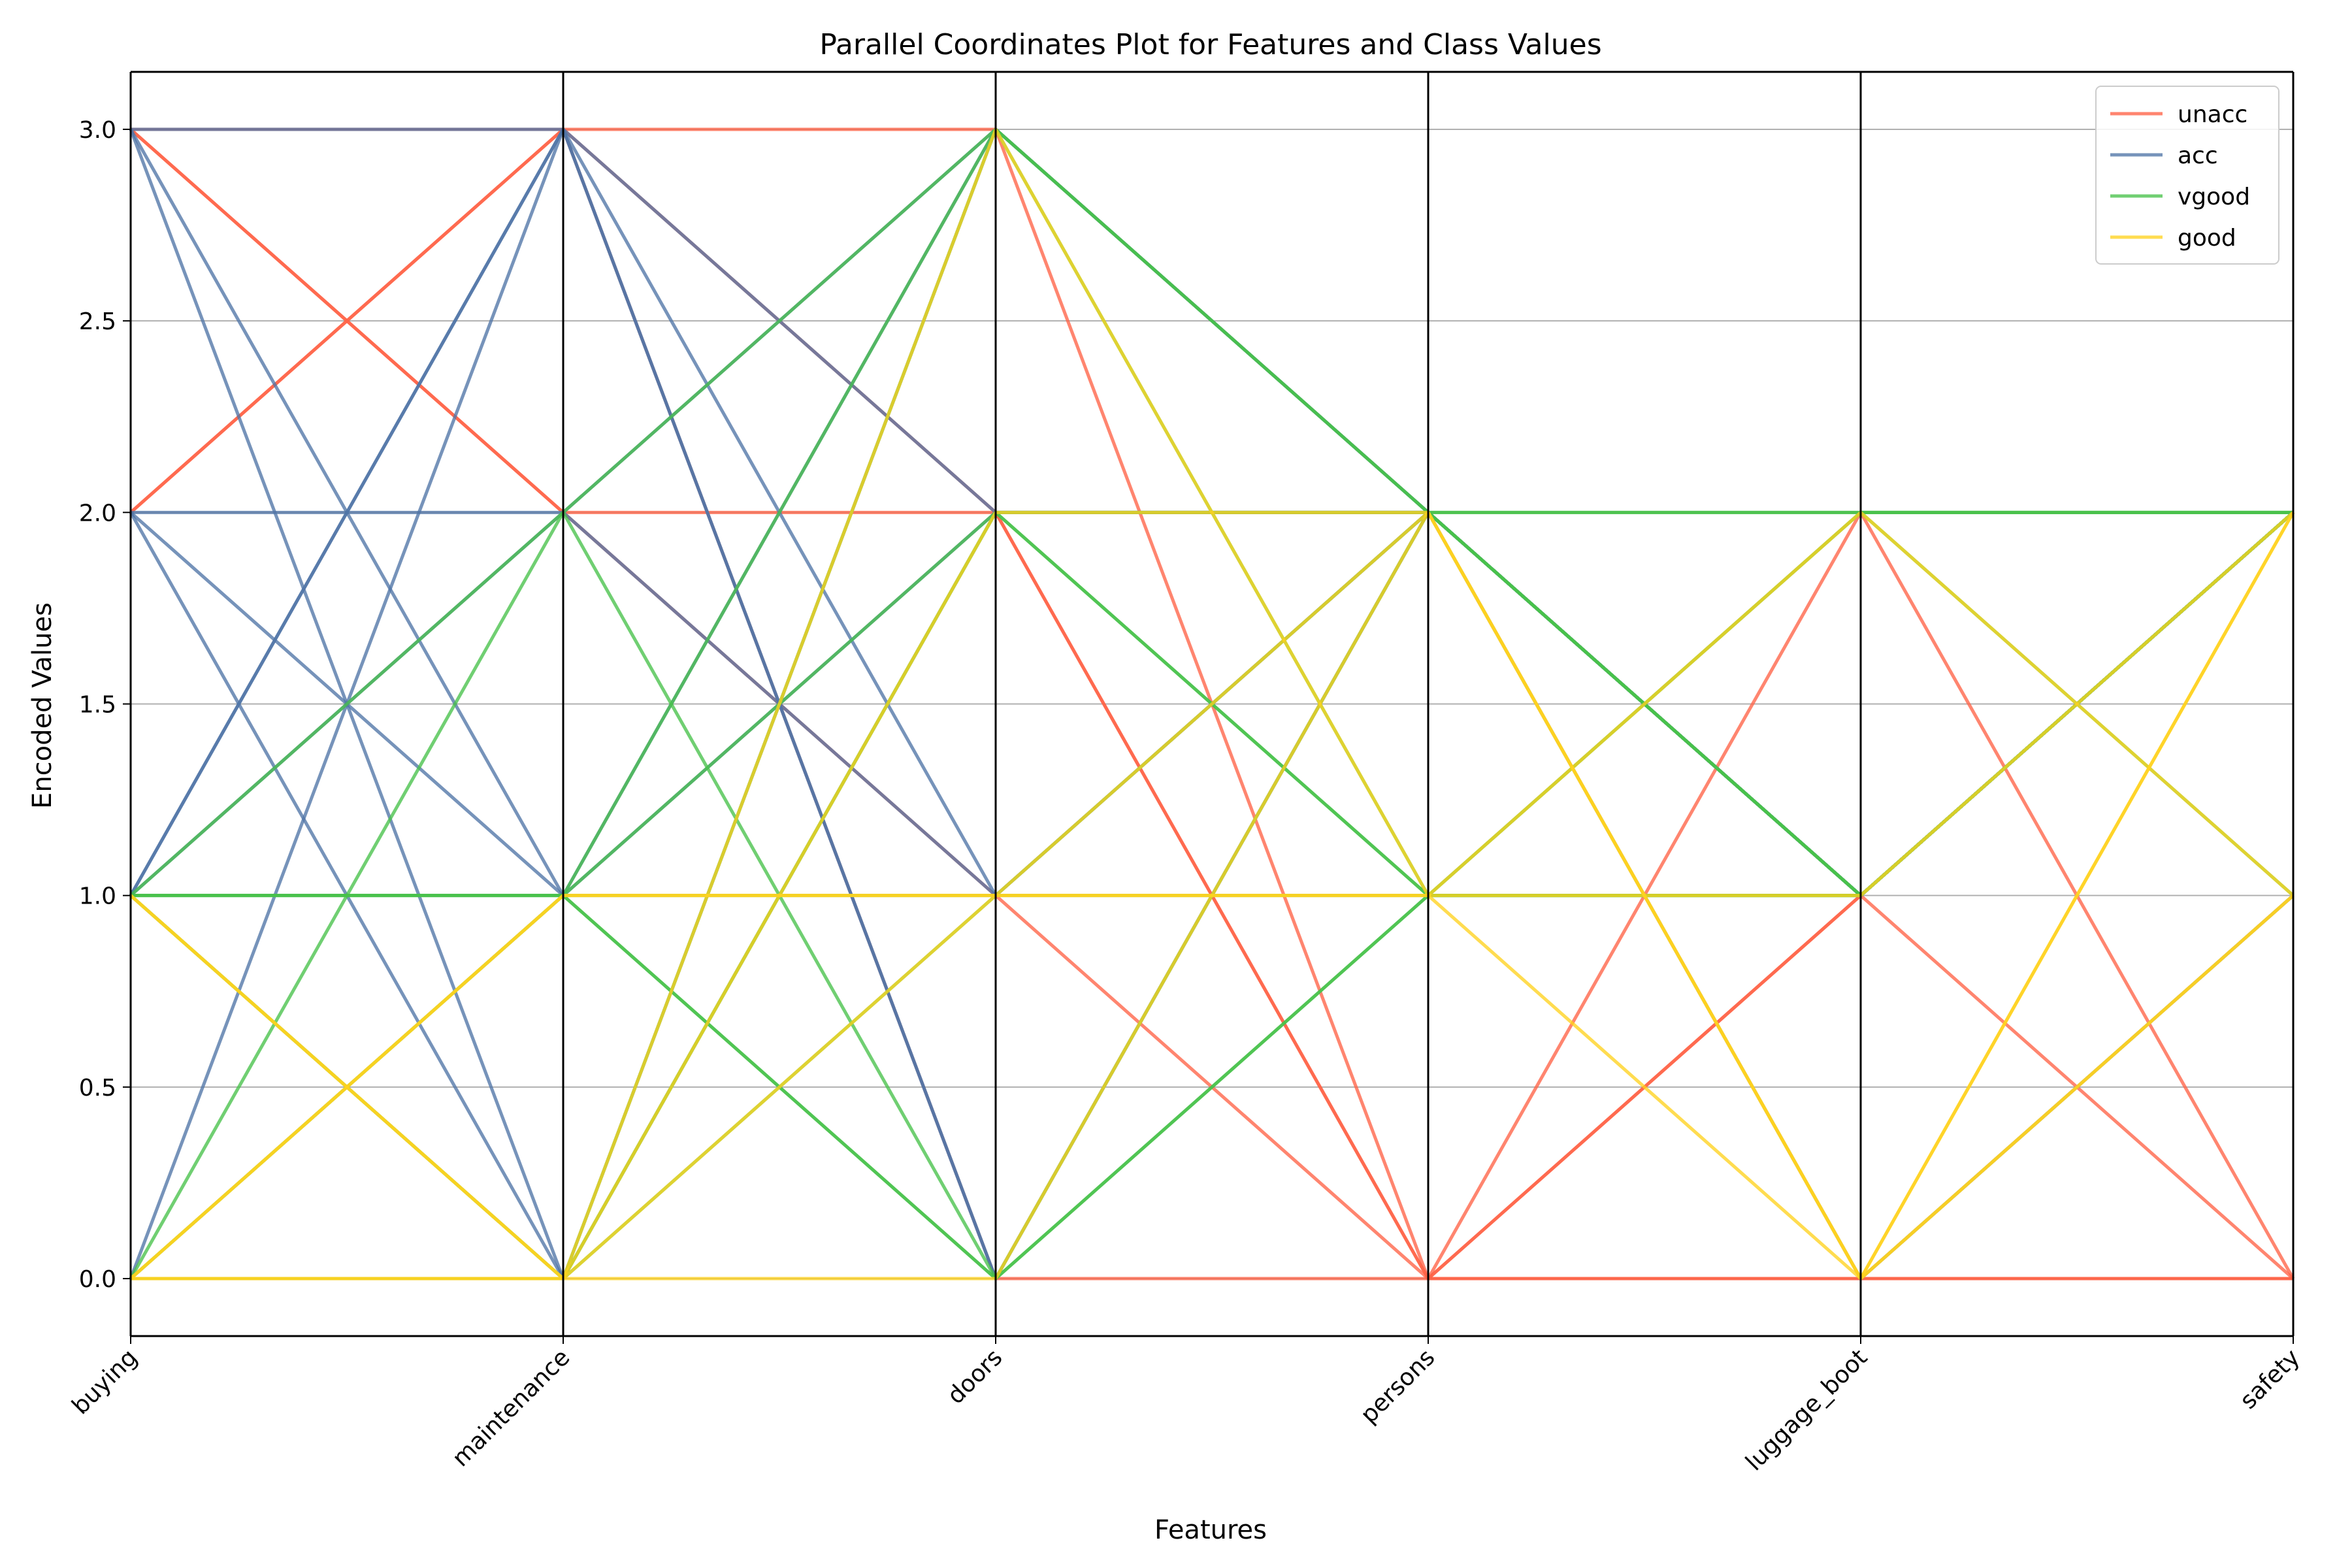 This screenshot has width=2352, height=1568. I want to click on y-ticks: 0.0 0.5 1.0 1.5 2.0 2.5 3.0, so click(105, 705).